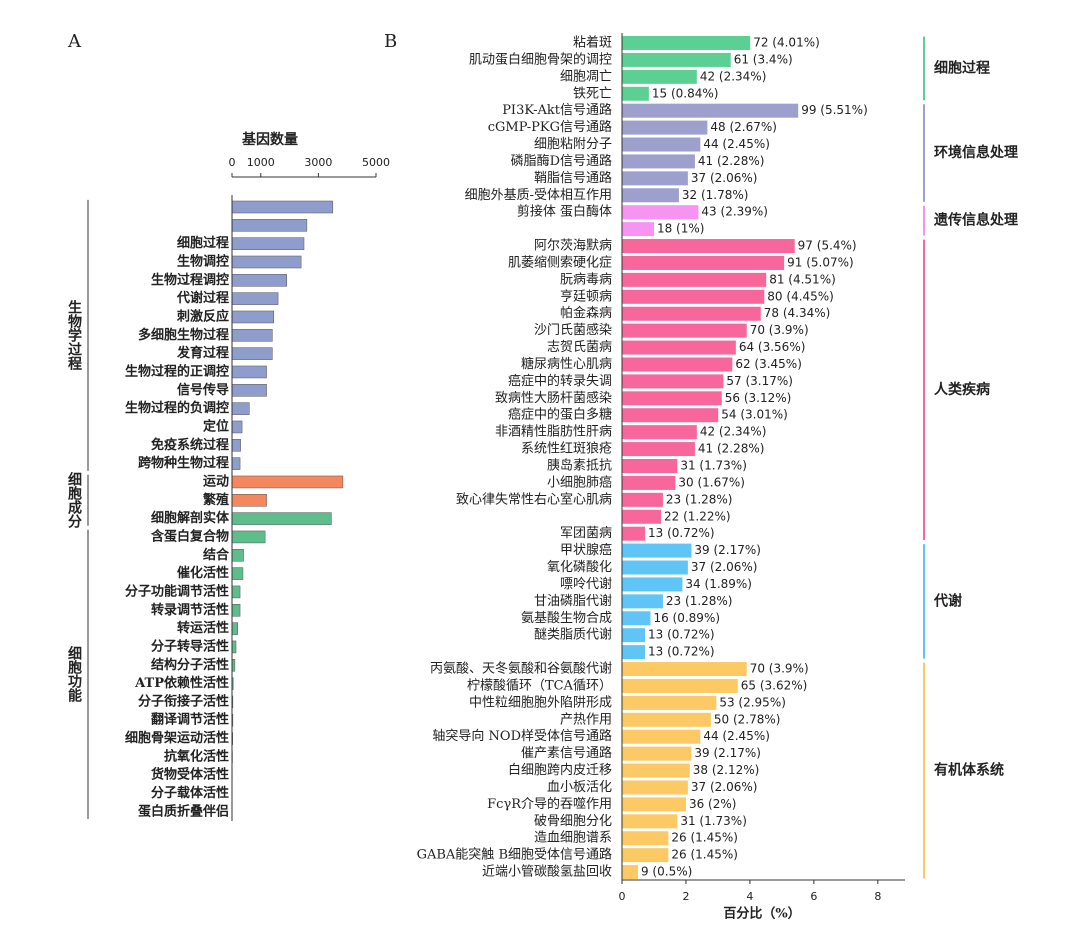  What do you see at coordinates (561, 161) in the screenshot?
I see `category-label: 磷脂酶D信号通路` at bounding box center [561, 161].